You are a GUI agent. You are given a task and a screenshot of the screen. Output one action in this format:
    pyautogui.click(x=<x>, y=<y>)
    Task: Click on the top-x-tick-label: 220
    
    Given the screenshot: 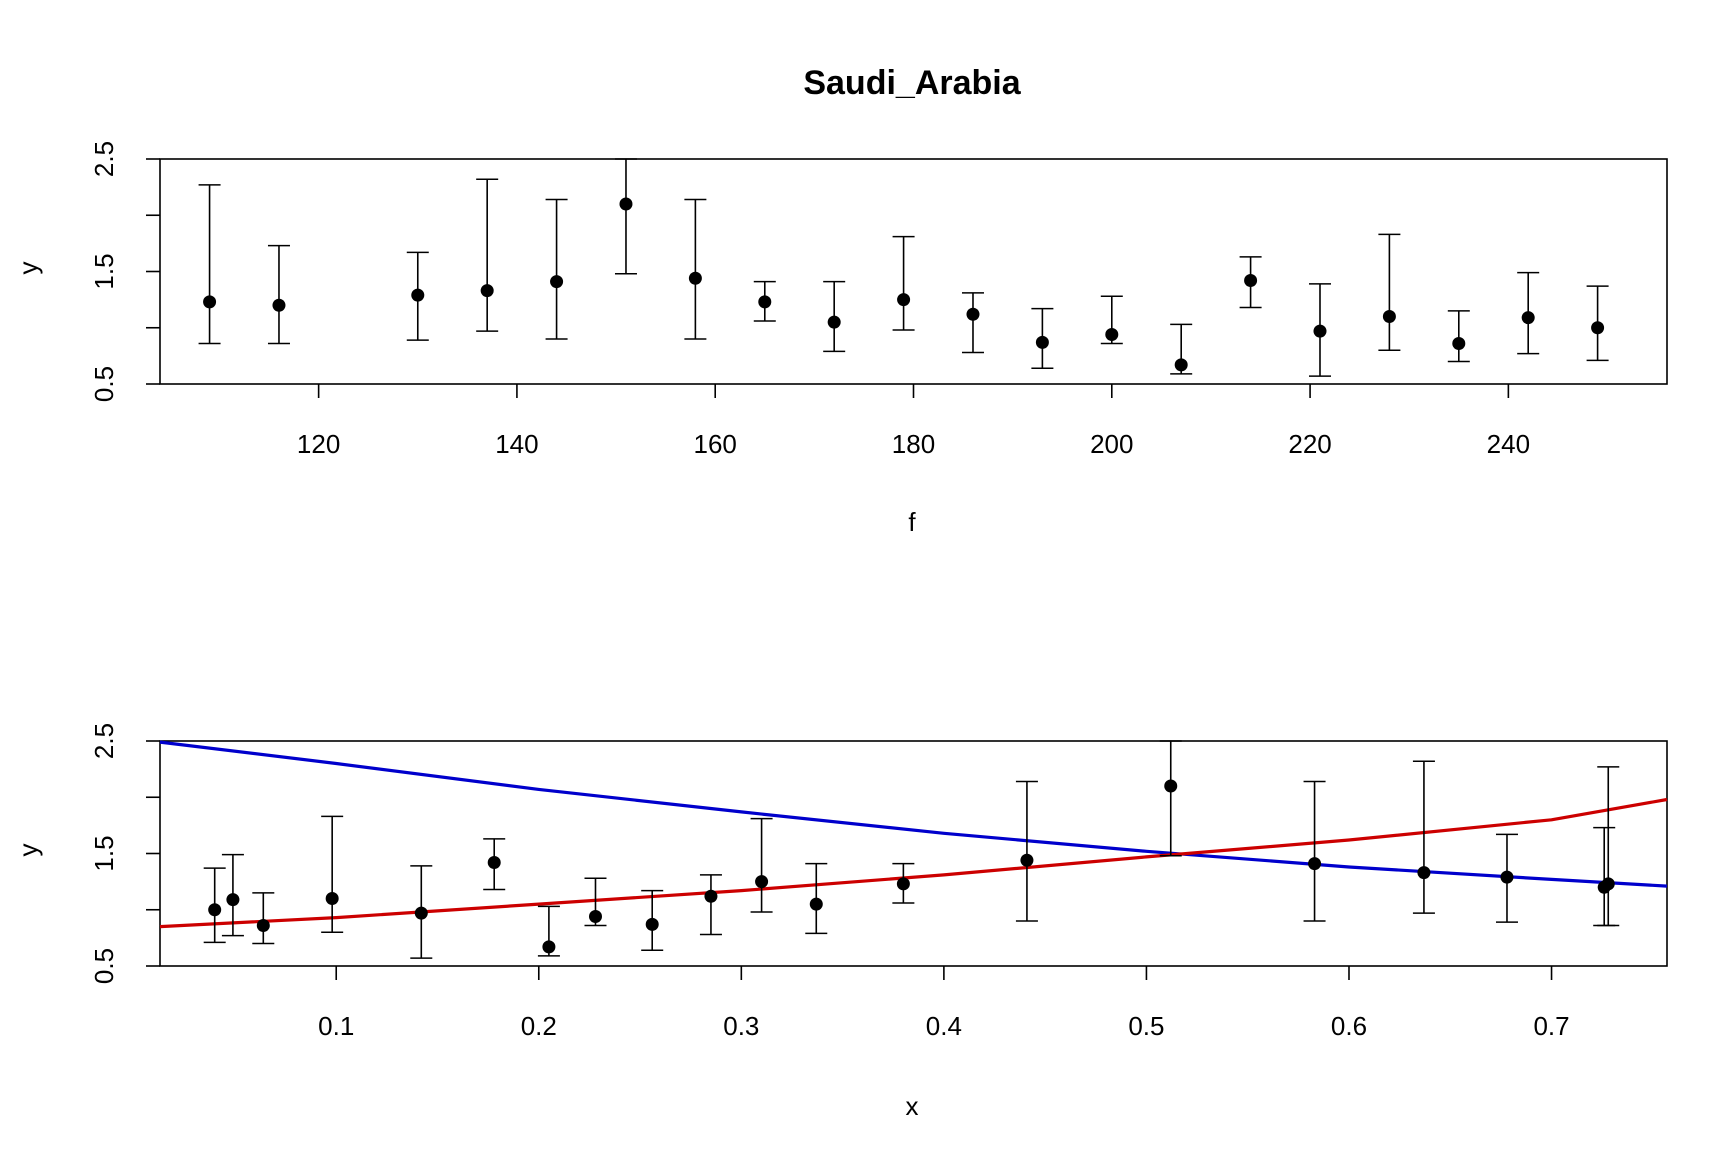 What is the action you would take?
    pyautogui.click(x=1309, y=444)
    